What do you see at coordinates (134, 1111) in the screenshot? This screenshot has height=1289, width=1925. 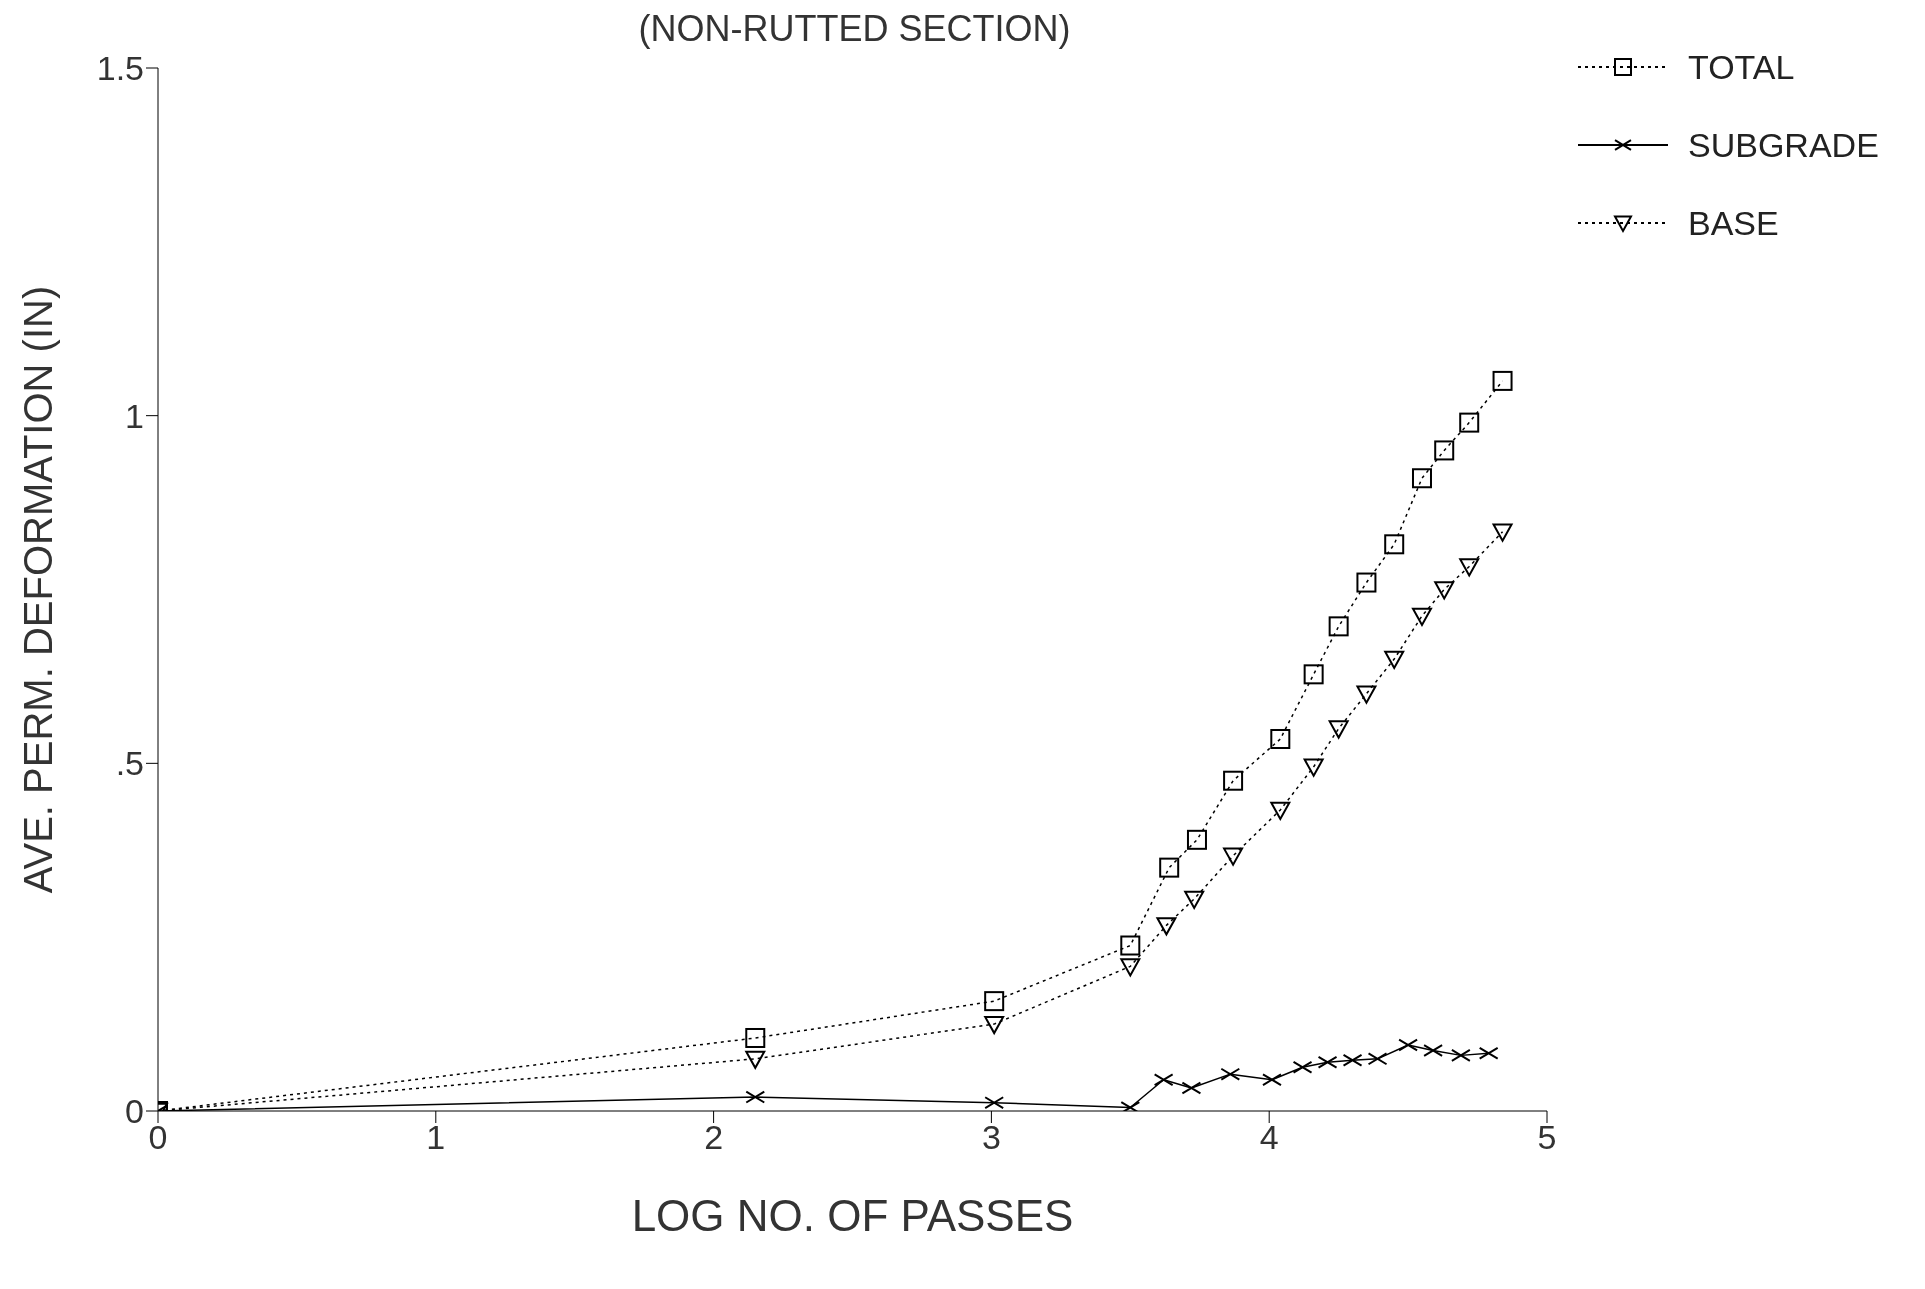 I see `y-tick-label: 0` at bounding box center [134, 1111].